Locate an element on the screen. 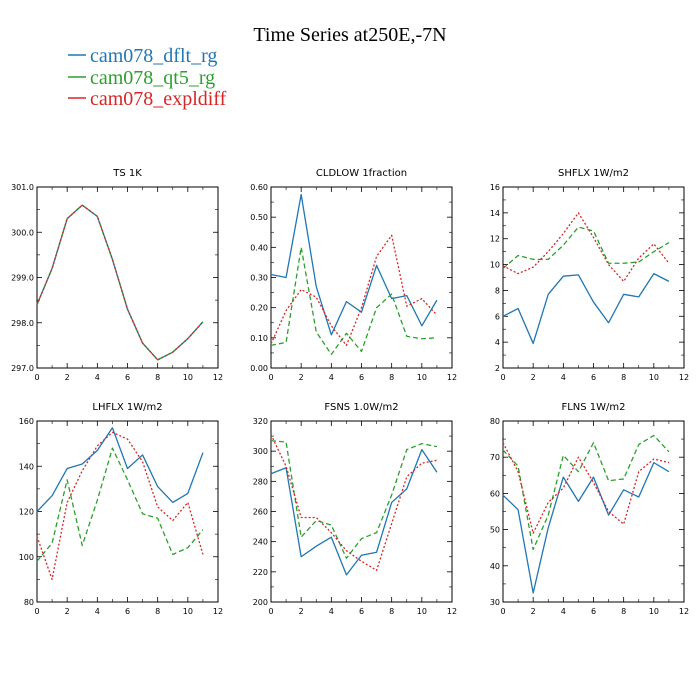  y-tick-label: 14 is located at coordinates (495, 213).